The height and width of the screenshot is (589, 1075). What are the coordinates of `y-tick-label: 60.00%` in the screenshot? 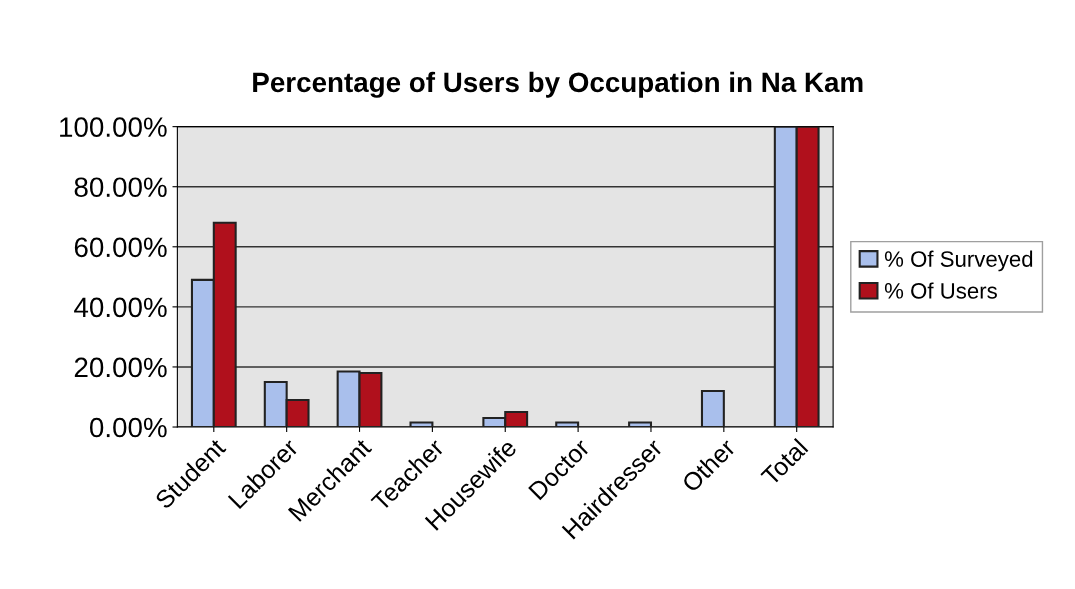 It's located at (120, 247).